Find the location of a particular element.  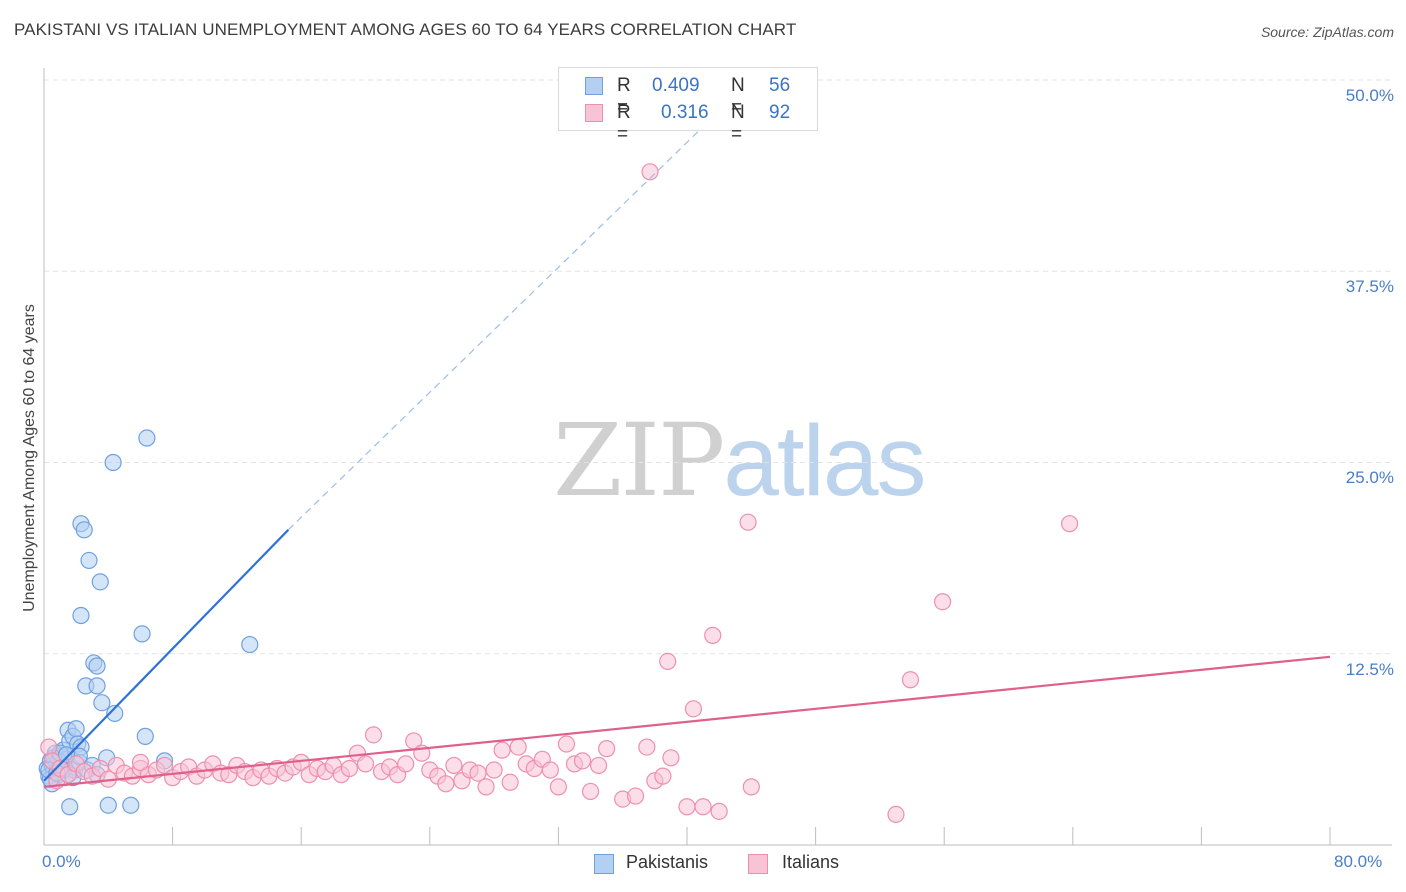

pakistanis-r-value: 0.409 is located at coordinates (676, 85).